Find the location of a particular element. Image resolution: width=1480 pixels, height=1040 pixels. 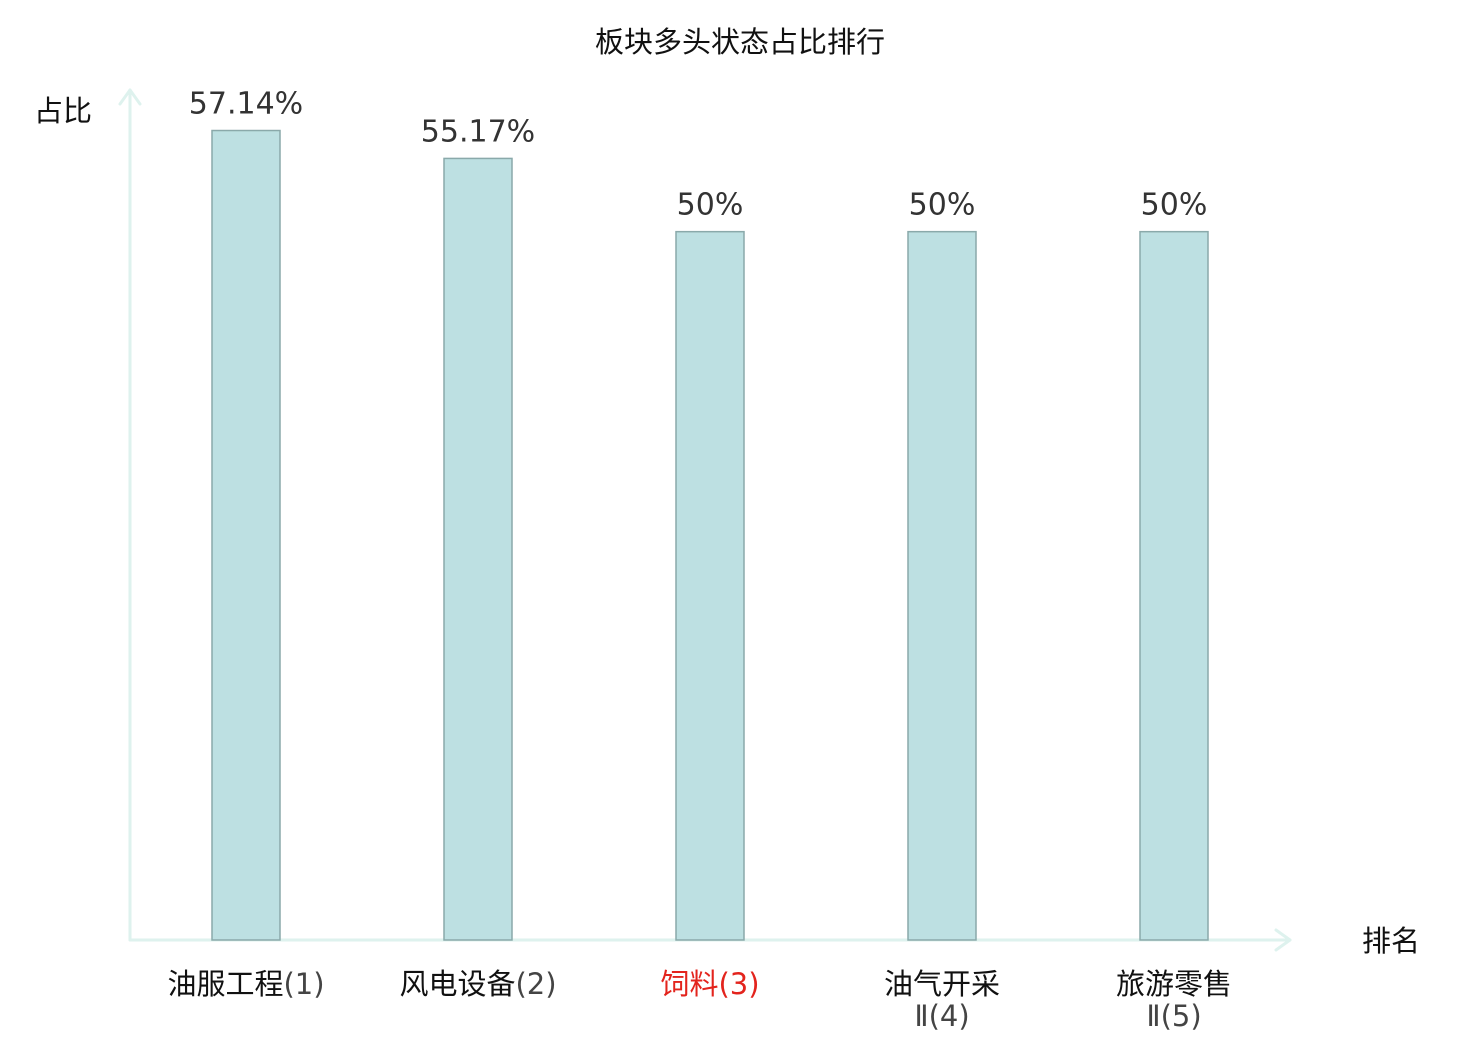

x-axis-label: 排名 is located at coordinates (1391, 941).